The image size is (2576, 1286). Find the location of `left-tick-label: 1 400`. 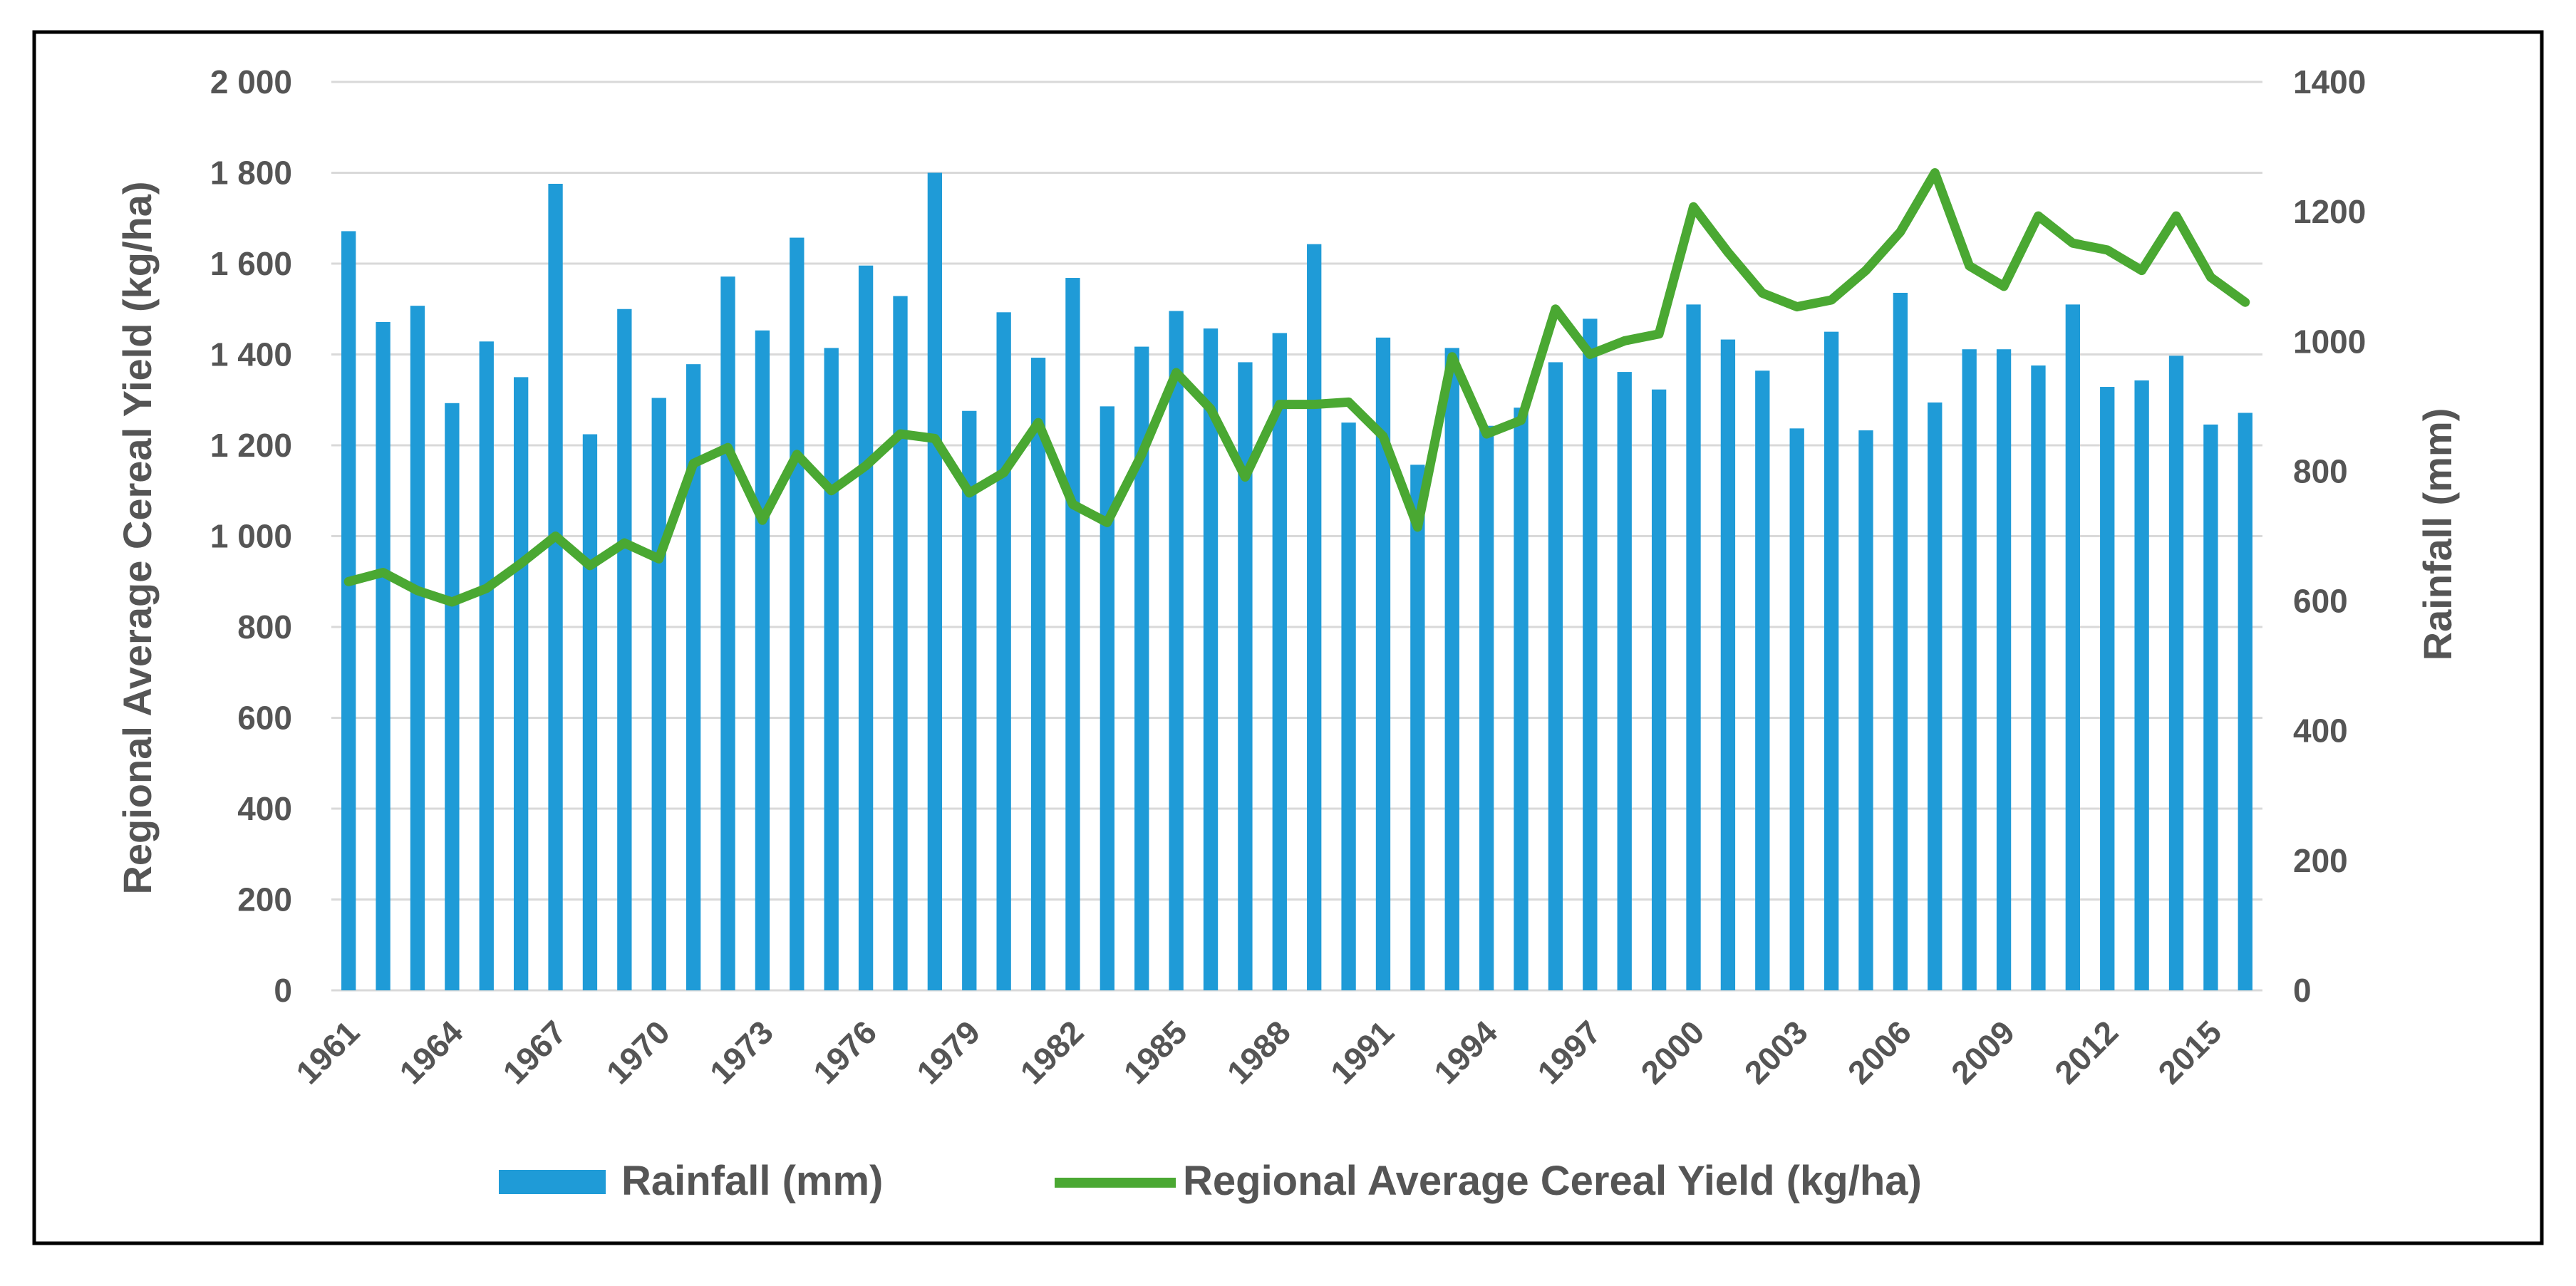

left-tick-label: 1 400 is located at coordinates (251, 354).